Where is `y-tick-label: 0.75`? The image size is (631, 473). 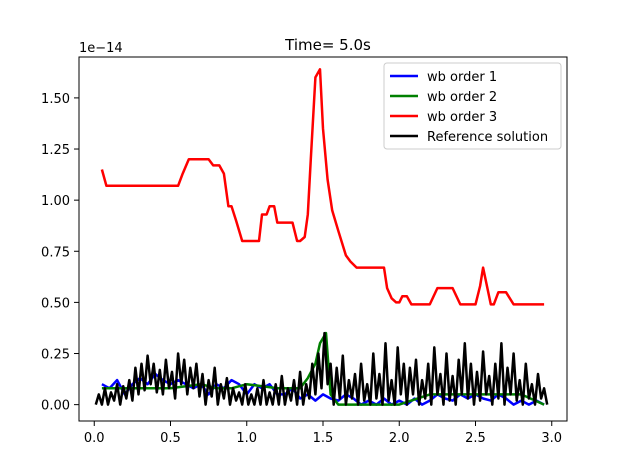 y-tick-label: 0.75 is located at coordinates (55, 252).